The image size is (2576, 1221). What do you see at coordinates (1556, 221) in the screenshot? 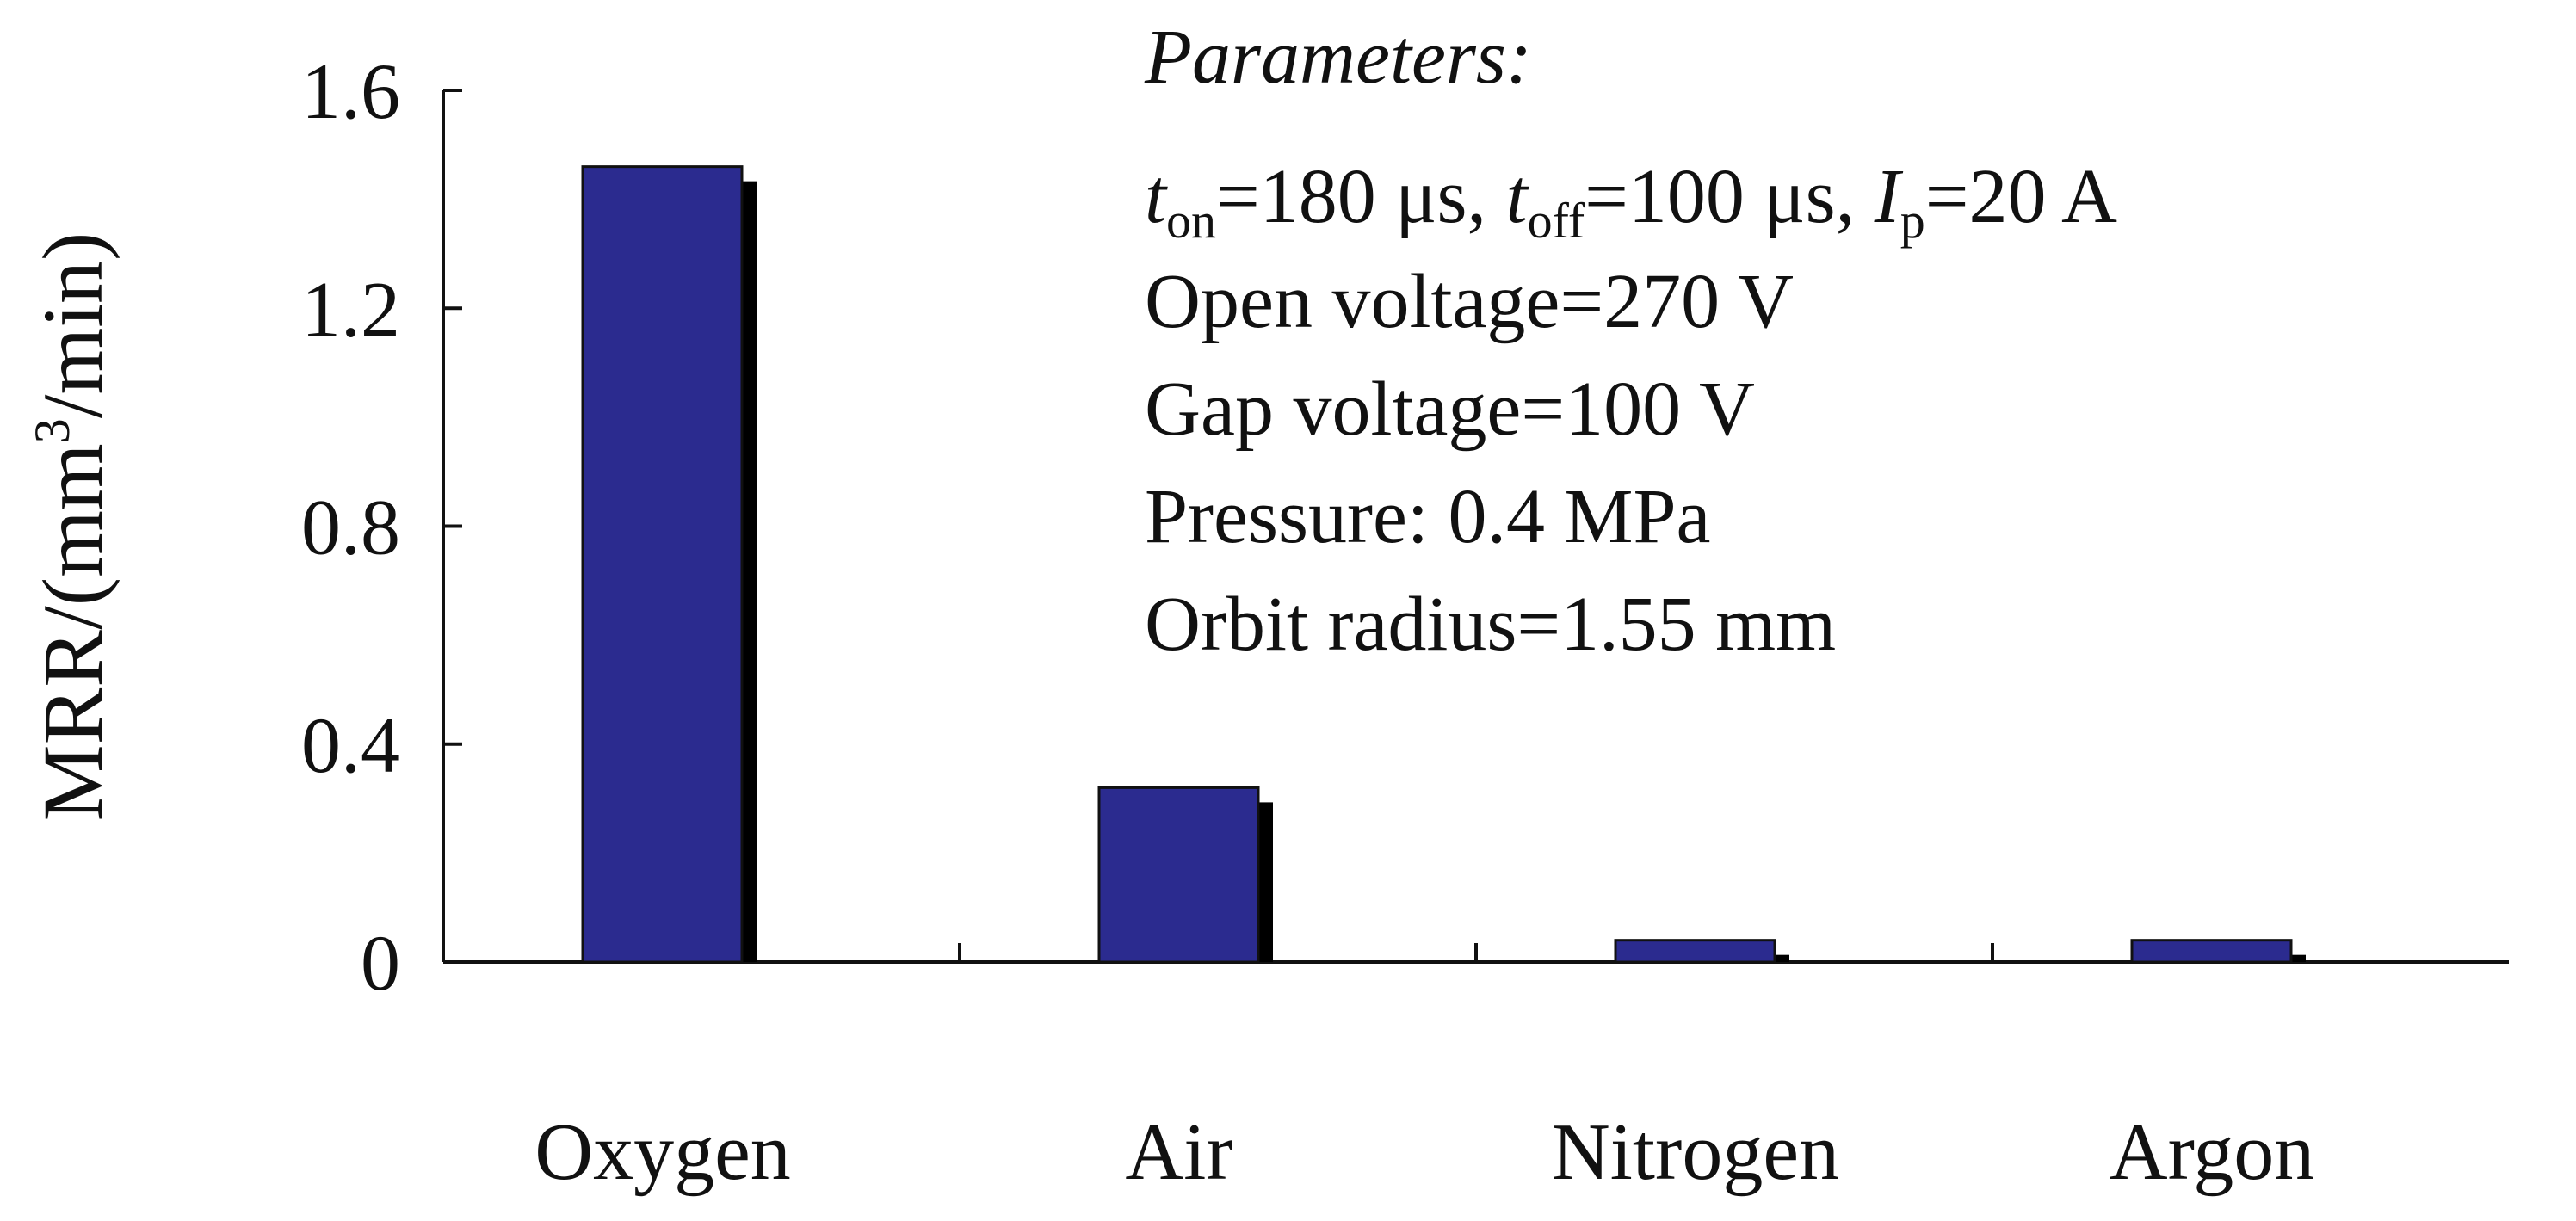
I see `t-off-subscript: off` at bounding box center [1556, 221].